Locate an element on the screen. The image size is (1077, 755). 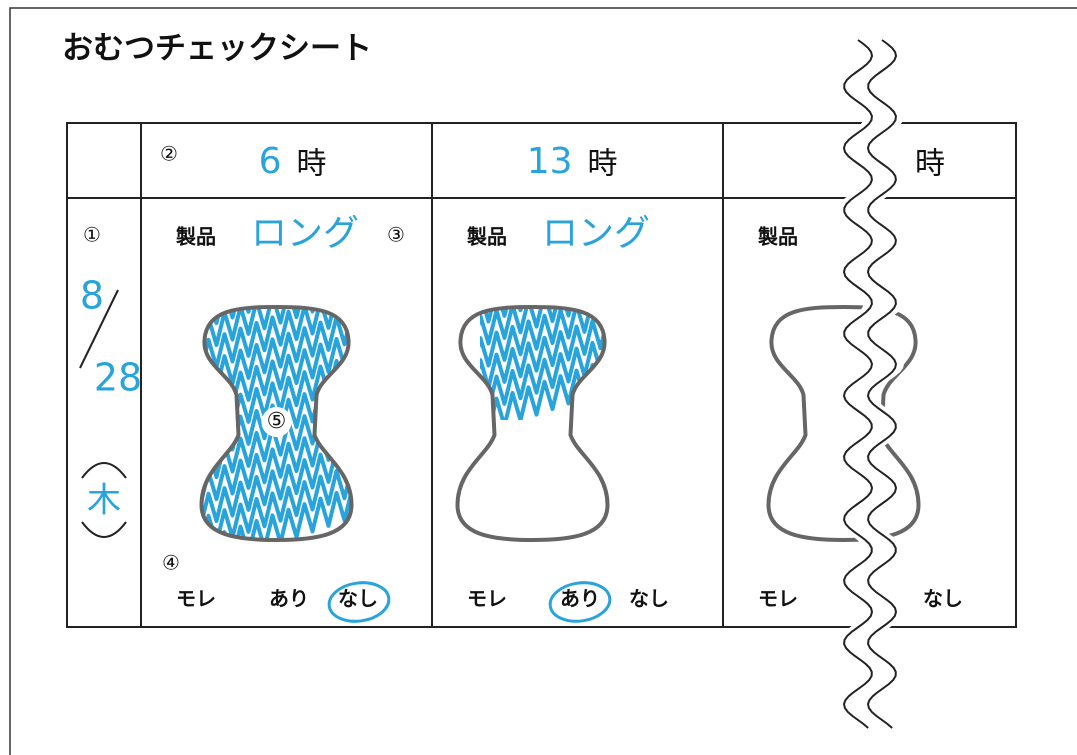
leak-marker: ④ is located at coordinates (171, 563).